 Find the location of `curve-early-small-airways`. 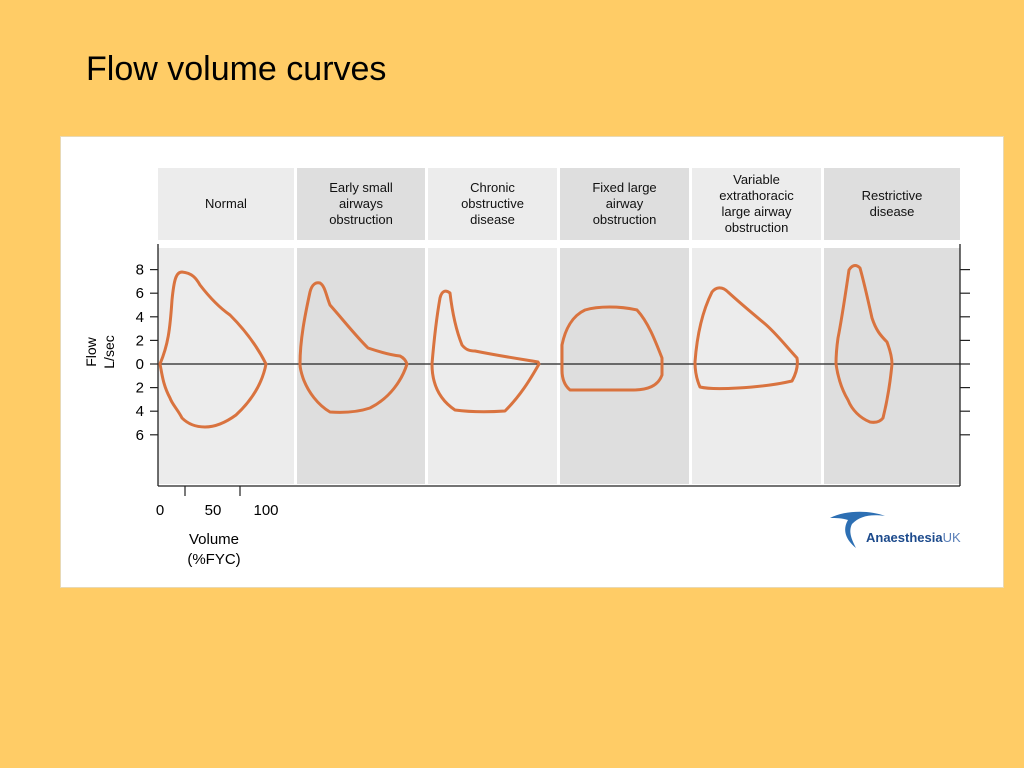

curve-early-small-airways is located at coordinates (353, 347).